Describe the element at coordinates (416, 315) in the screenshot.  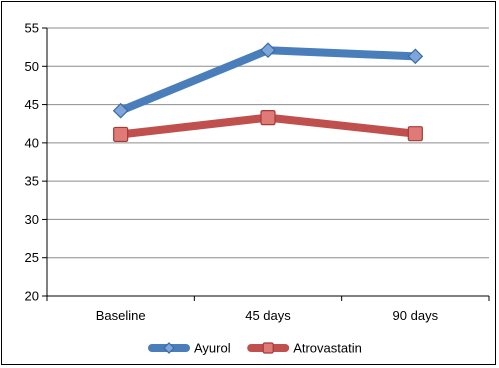
I see `x-tick-label: 90 days` at that location.